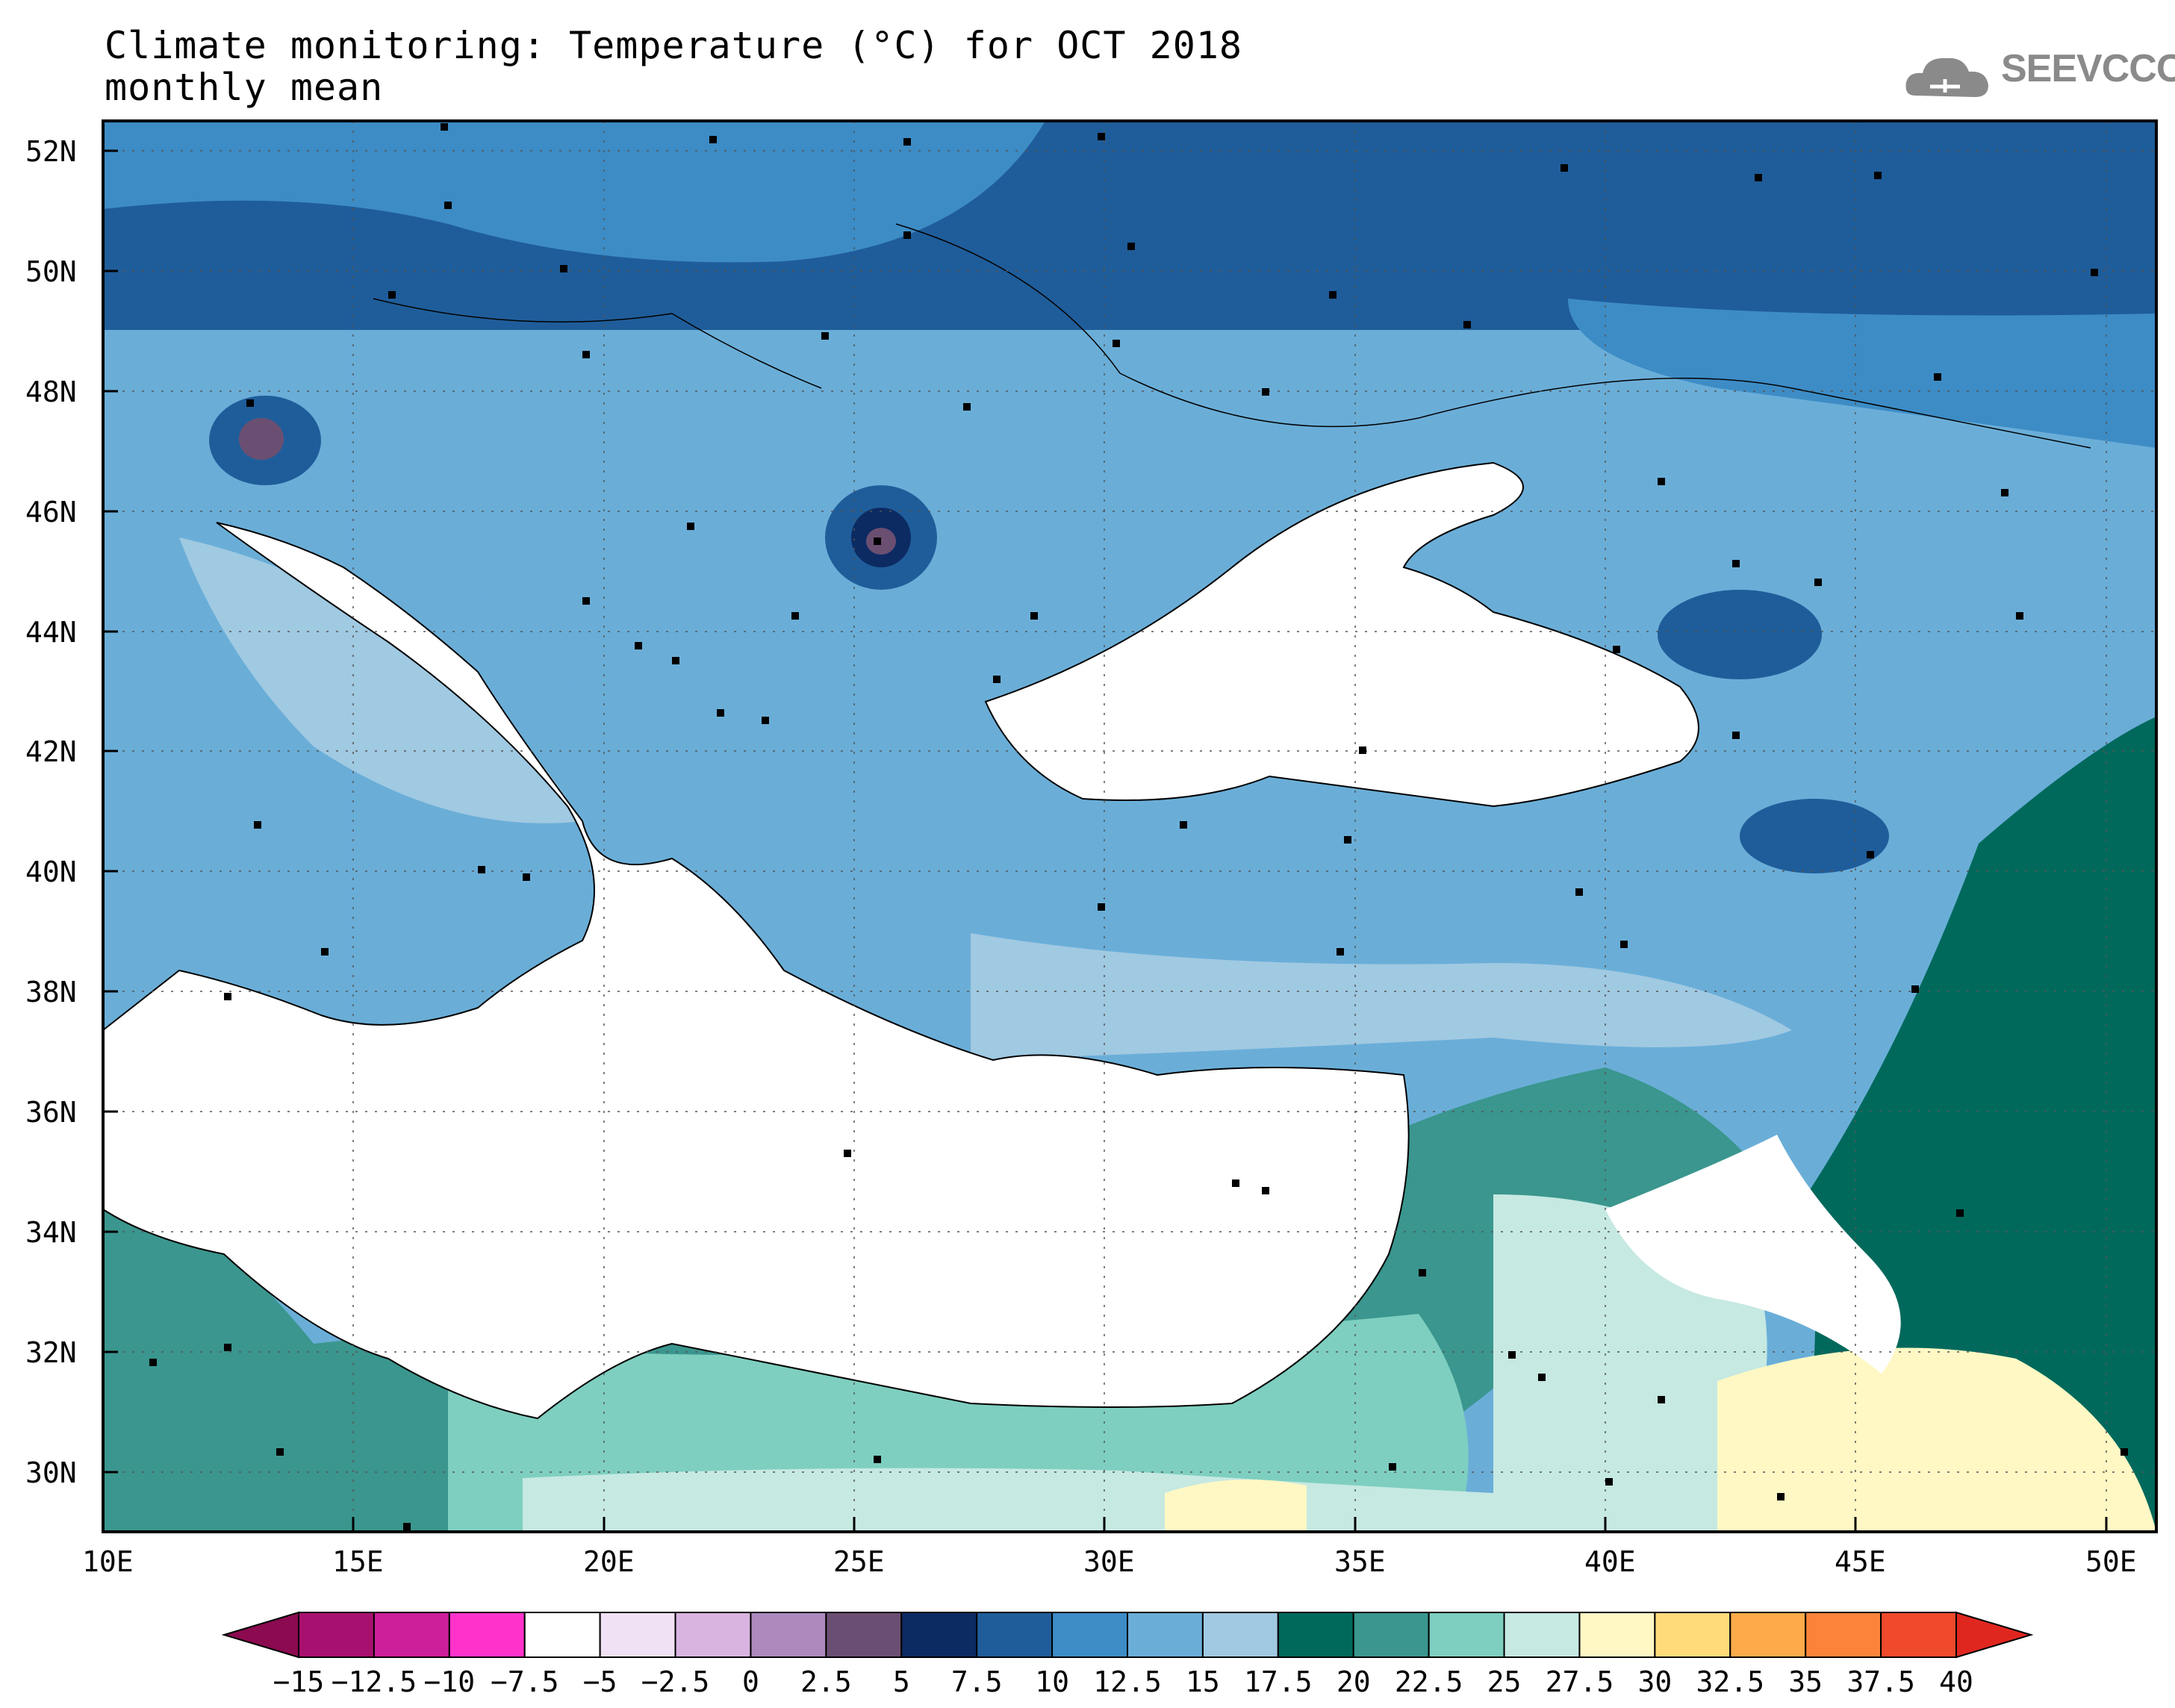  What do you see at coordinates (1880, 1681) in the screenshot?
I see `colorbar-label: 37.5` at bounding box center [1880, 1681].